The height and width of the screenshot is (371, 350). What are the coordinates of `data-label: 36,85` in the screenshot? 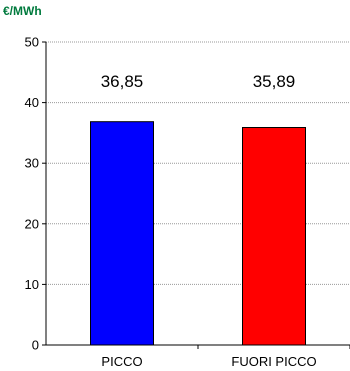 It's located at (122, 81).